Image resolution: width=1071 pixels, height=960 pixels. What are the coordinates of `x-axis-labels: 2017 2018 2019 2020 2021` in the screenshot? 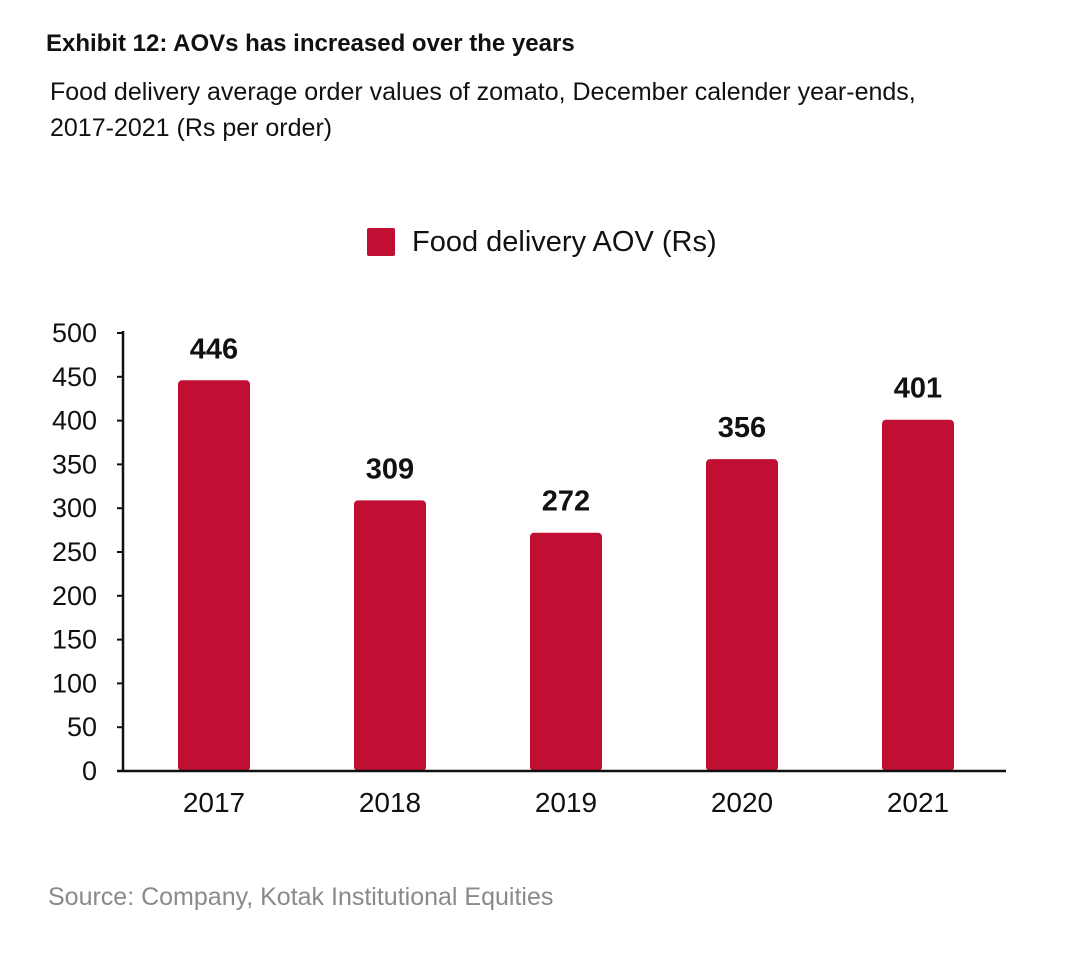 It's located at (566, 802).